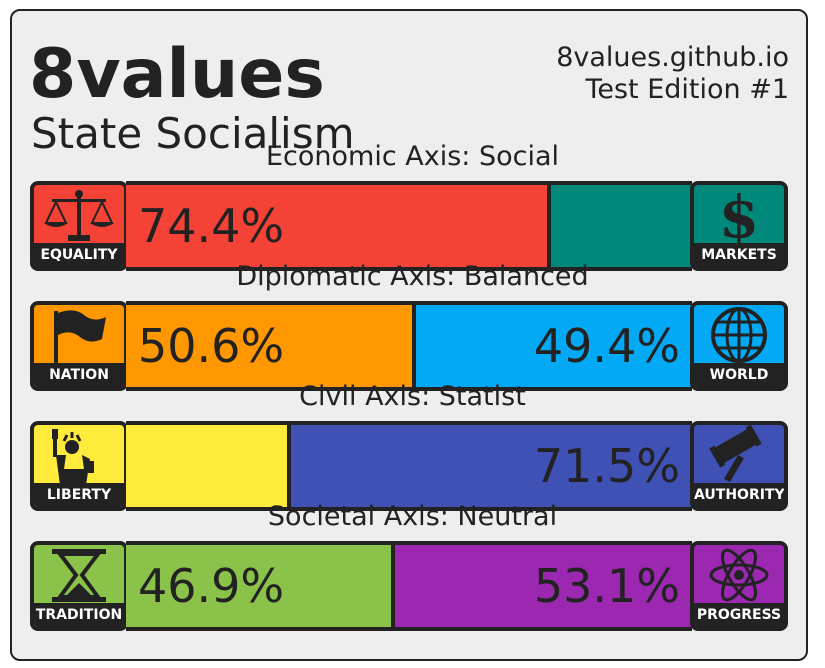 Image resolution: width=825 pixels, height=668 pixels. I want to click on site-url: 8values.github.io, so click(672, 57).